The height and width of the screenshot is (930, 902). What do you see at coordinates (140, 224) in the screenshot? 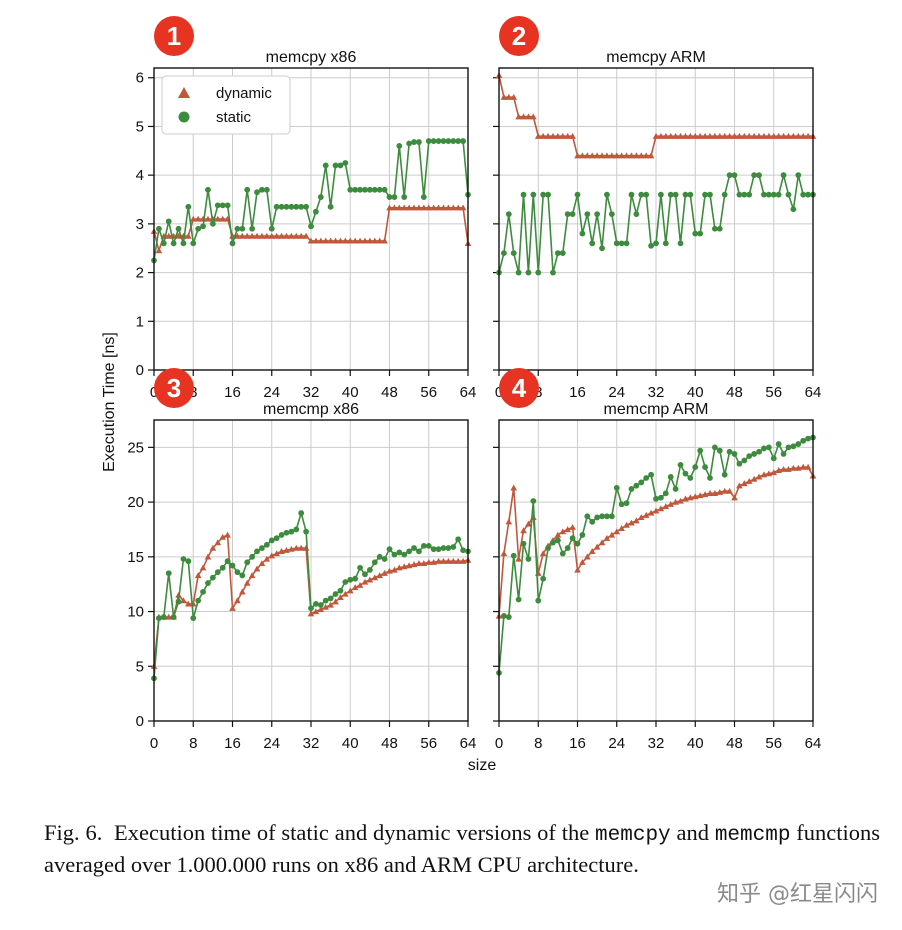
I see `y-tick-label: 3` at bounding box center [140, 224].